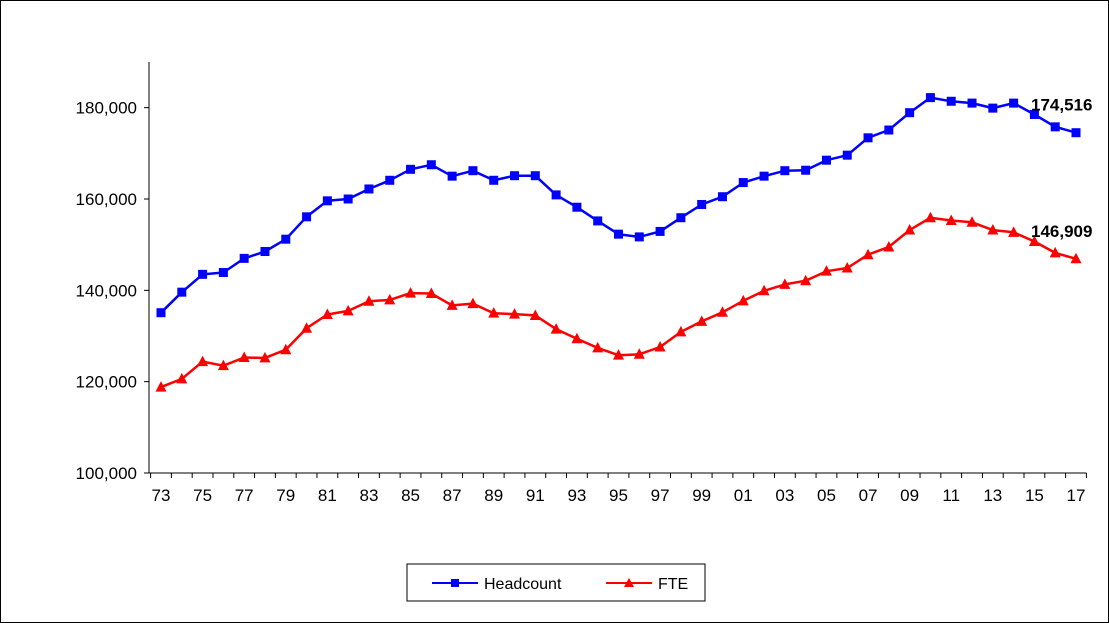 The image size is (1109, 623). I want to click on y-tick-label: 120,000, so click(106, 382).